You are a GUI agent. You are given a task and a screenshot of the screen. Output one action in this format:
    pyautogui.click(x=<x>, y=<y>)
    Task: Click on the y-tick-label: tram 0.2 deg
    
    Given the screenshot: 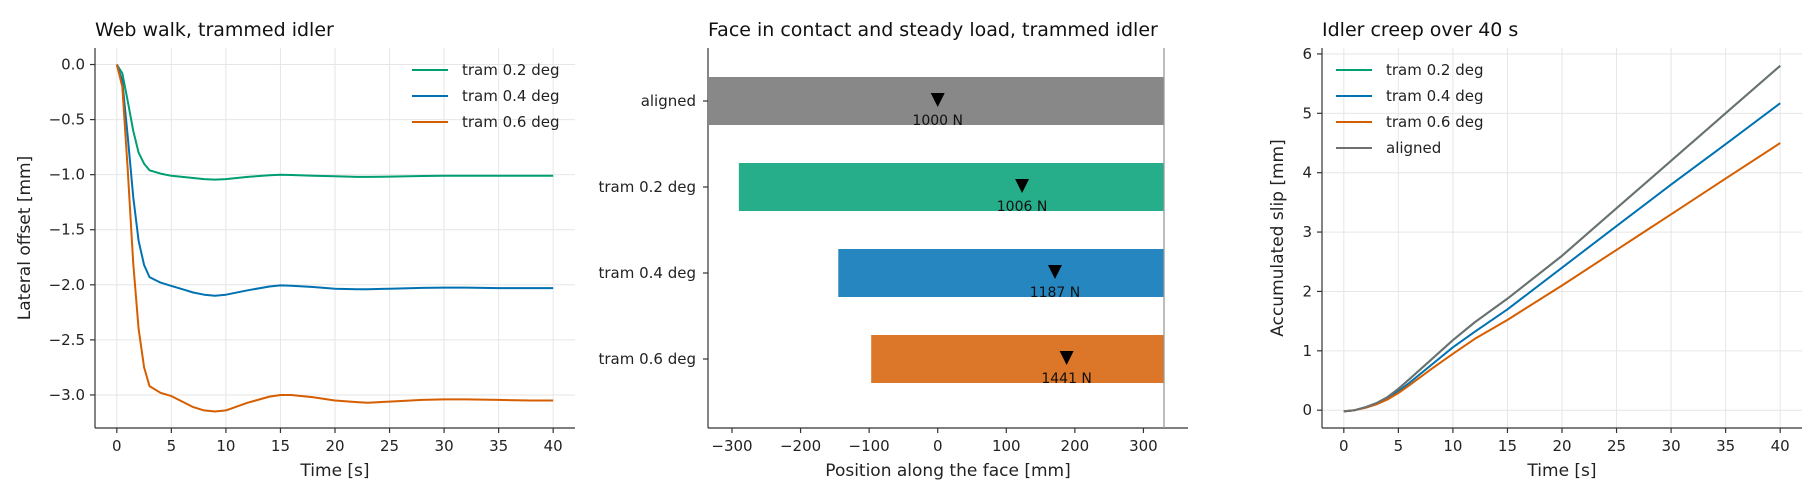 What is the action you would take?
    pyautogui.click(x=647, y=187)
    